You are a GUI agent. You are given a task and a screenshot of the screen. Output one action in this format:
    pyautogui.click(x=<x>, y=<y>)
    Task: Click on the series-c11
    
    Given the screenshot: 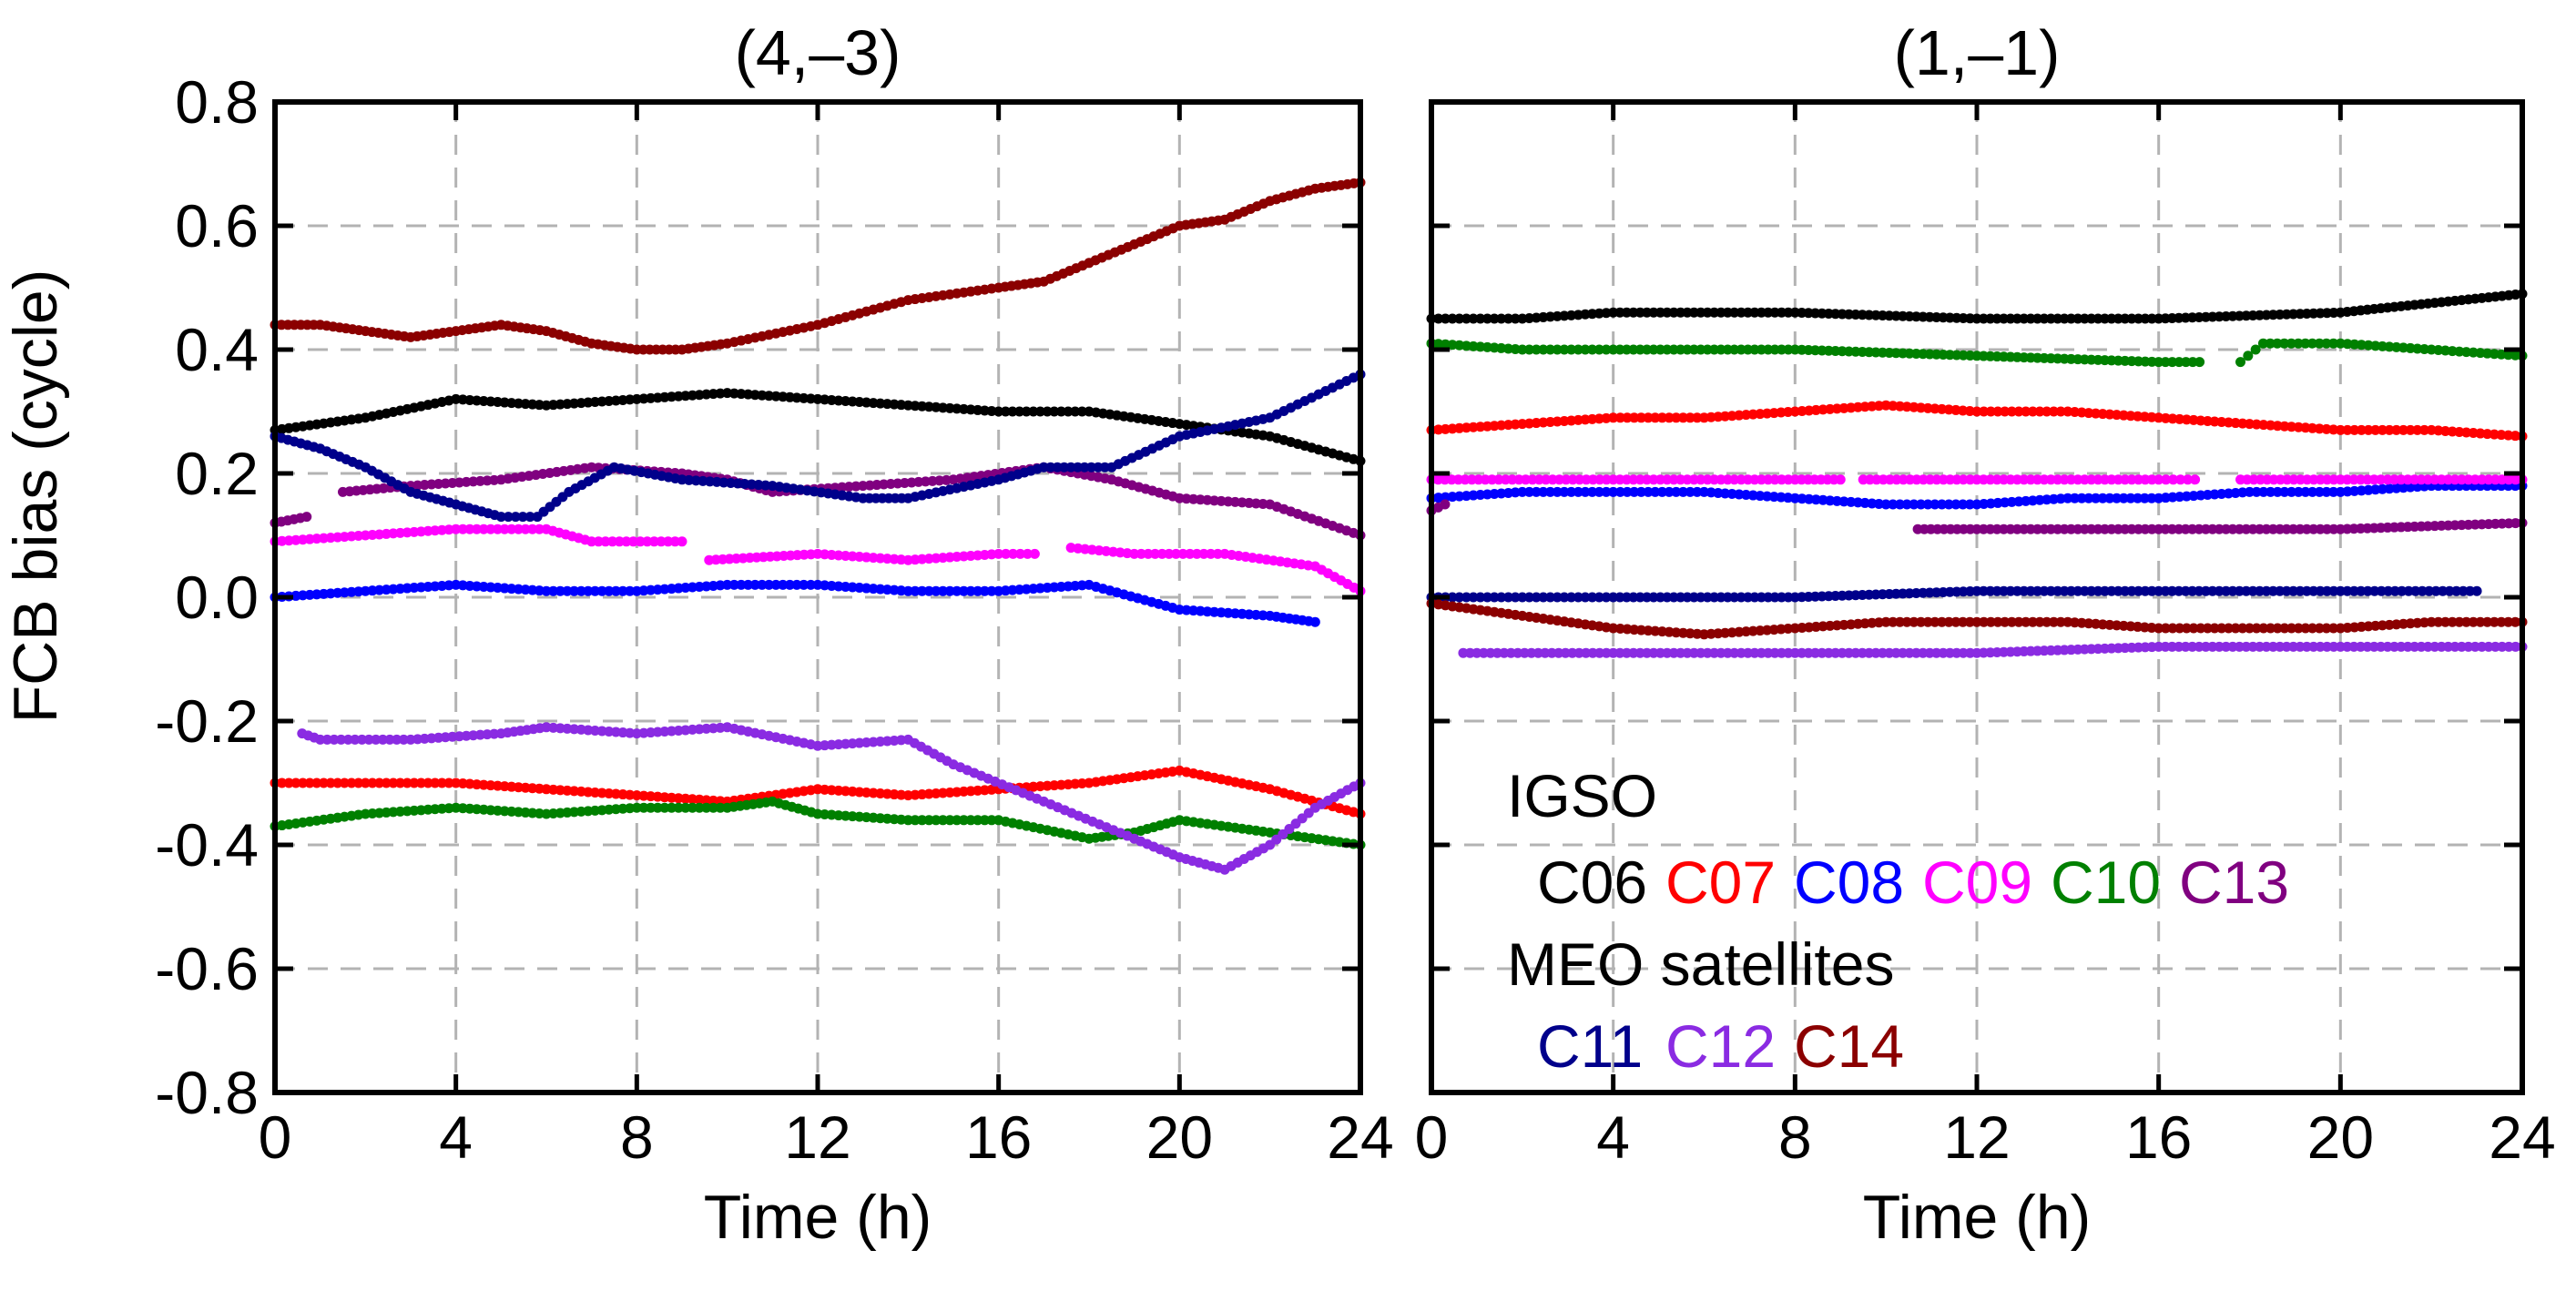 What is the action you would take?
    pyautogui.click(x=818, y=446)
    